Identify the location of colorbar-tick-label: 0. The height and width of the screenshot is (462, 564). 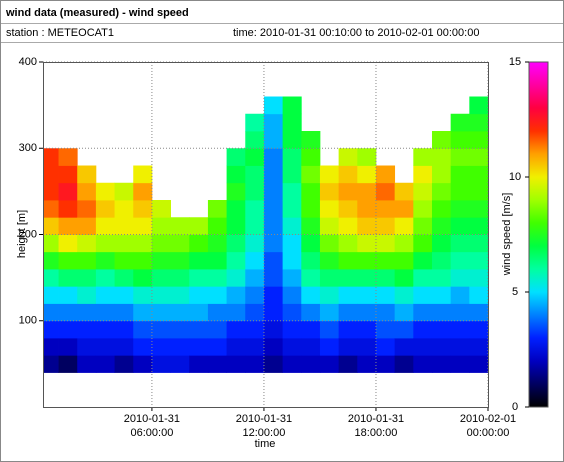
(515, 407).